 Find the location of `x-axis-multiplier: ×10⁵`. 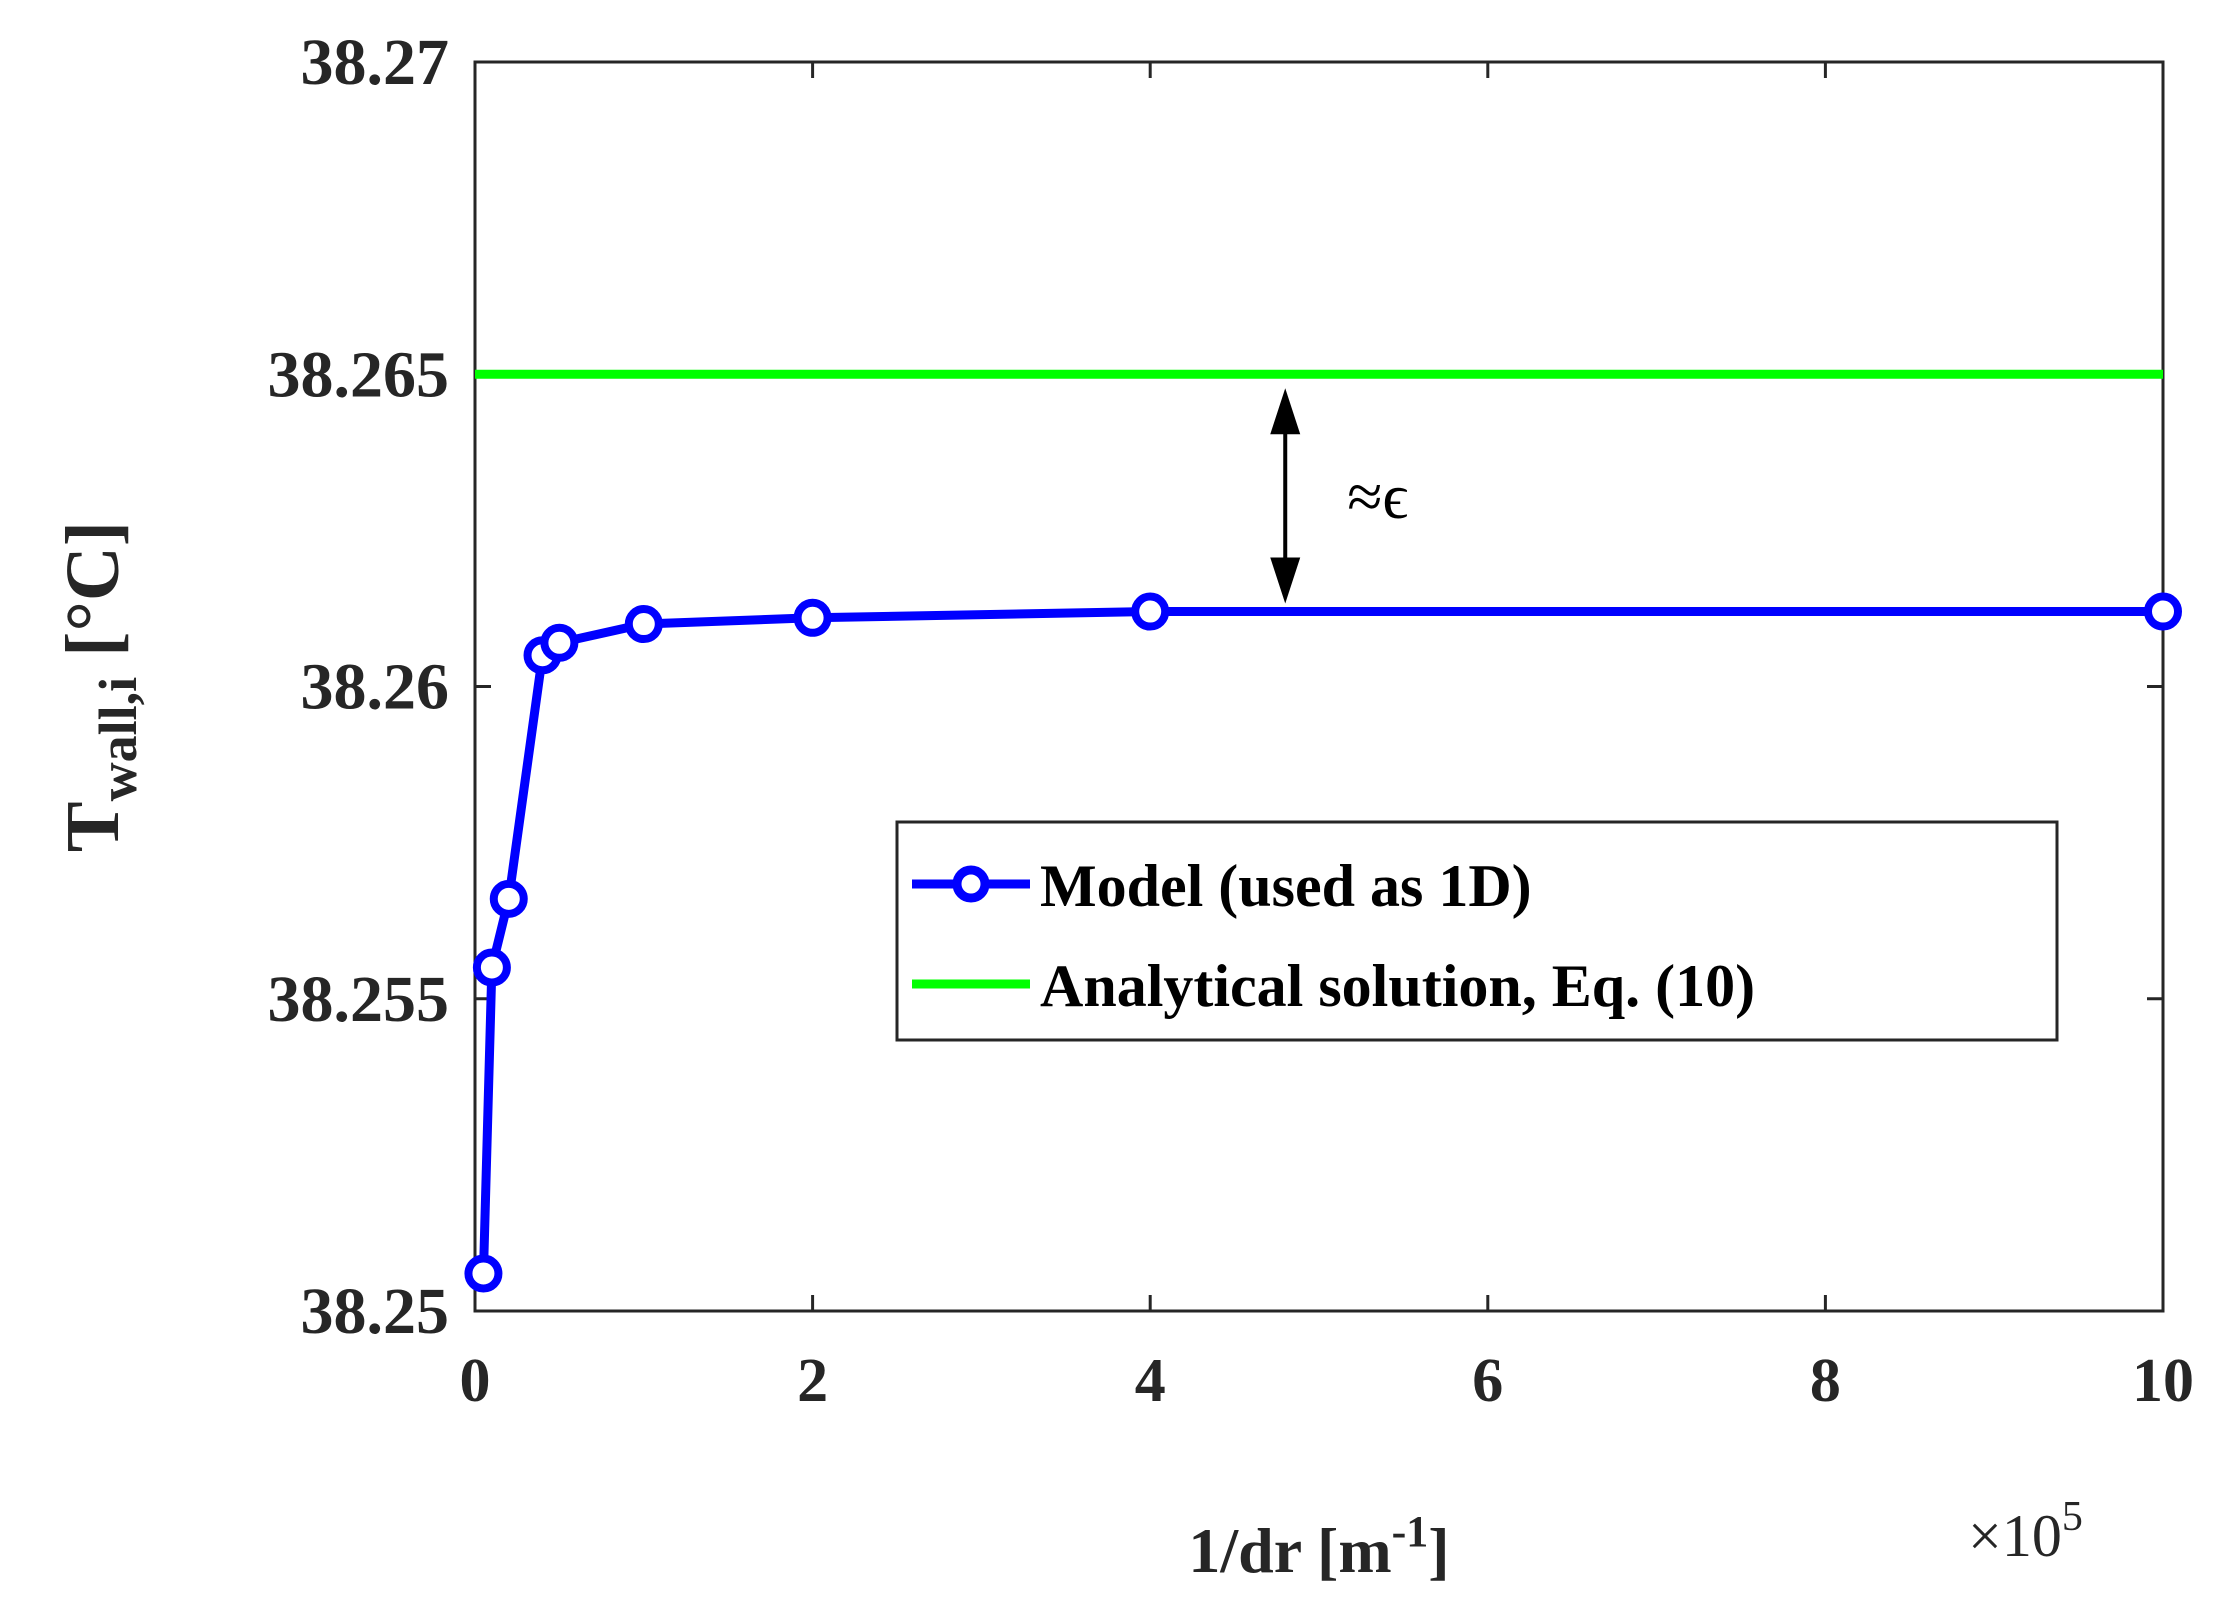

x-axis-multiplier: ×10⁵ is located at coordinates (2025, 1531).